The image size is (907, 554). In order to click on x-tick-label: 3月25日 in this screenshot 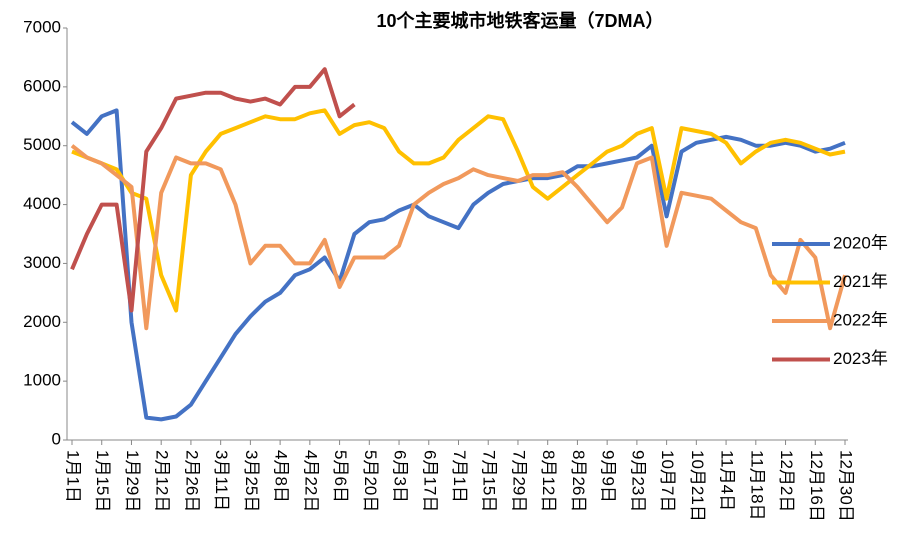, I will do `click(251, 481)`.